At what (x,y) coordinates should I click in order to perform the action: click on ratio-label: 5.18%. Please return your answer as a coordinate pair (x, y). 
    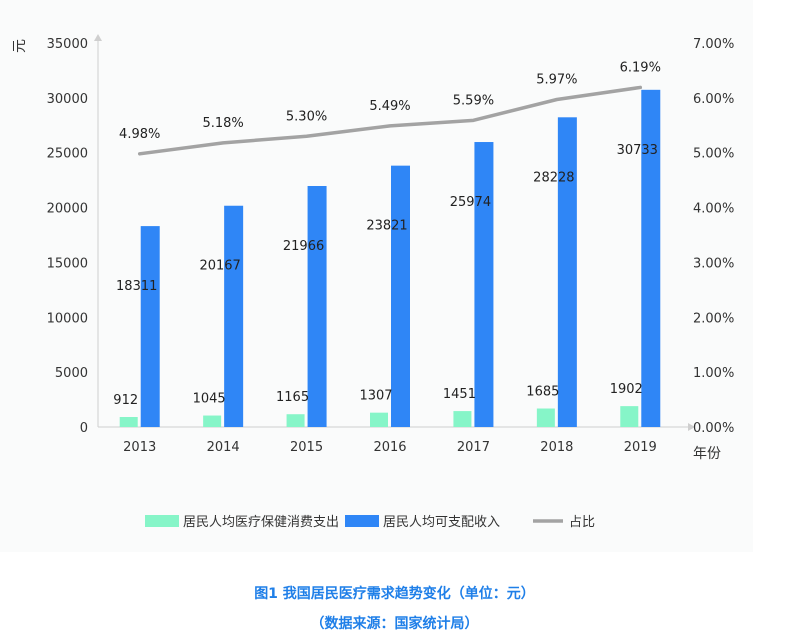
    Looking at the image, I should click on (222, 123).